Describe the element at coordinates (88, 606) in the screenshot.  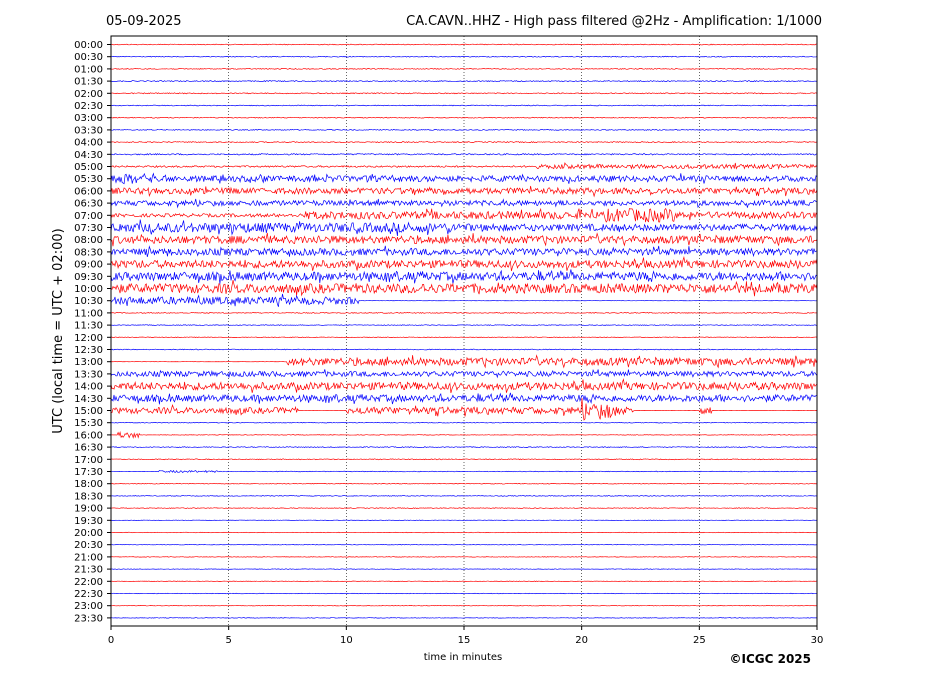
I see `y-tick-label: 23:00` at that location.